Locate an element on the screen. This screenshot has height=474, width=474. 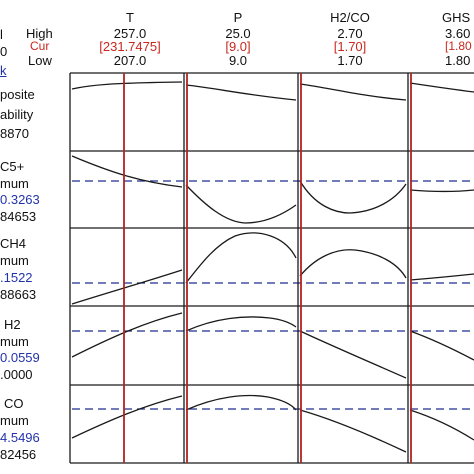
header-left-partial-2: 0 is located at coordinates (4, 51).